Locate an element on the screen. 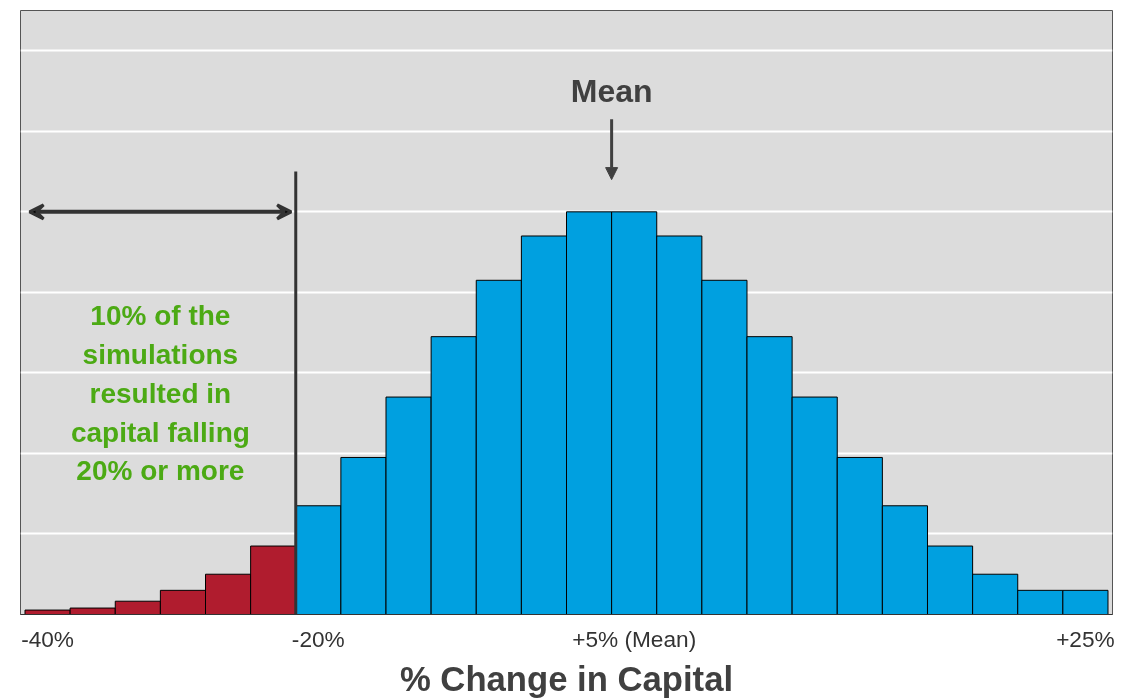  x-axis-title: % Change in Capital is located at coordinates (566, 678).